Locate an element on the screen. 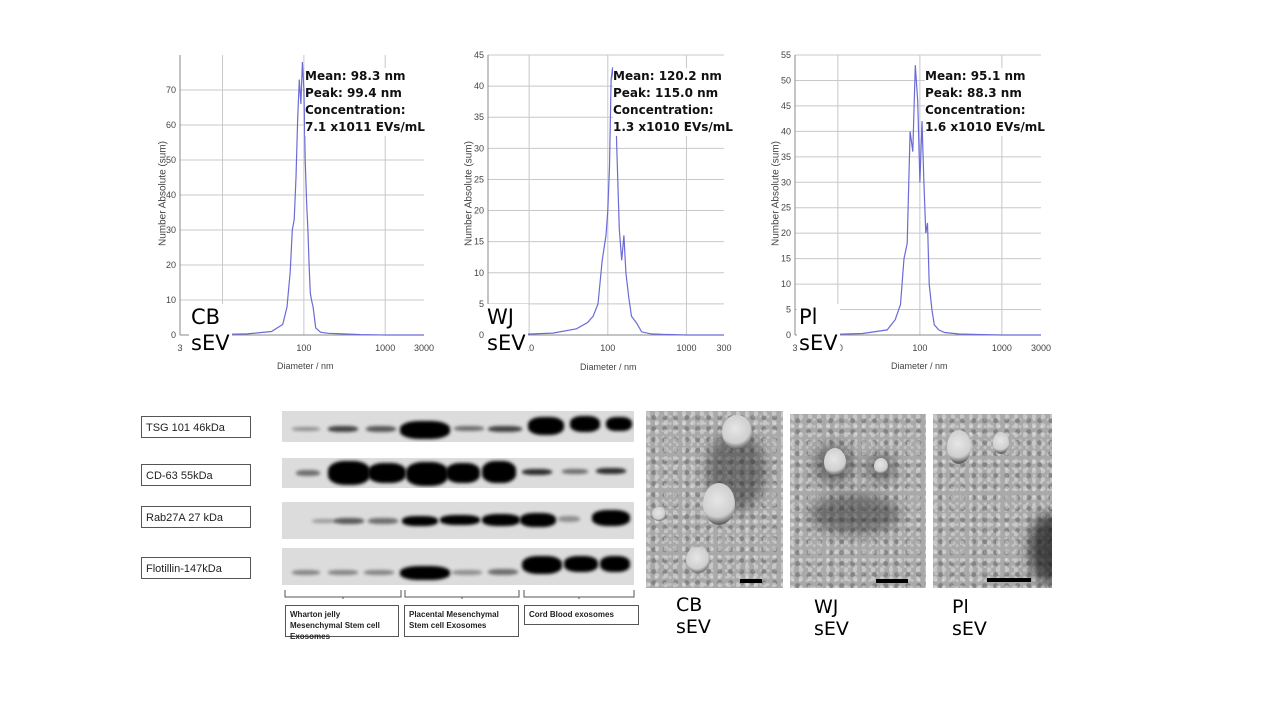 The width and height of the screenshot is (1280, 720). stat-peak: Peak: 99.4 nm is located at coordinates (353, 93).